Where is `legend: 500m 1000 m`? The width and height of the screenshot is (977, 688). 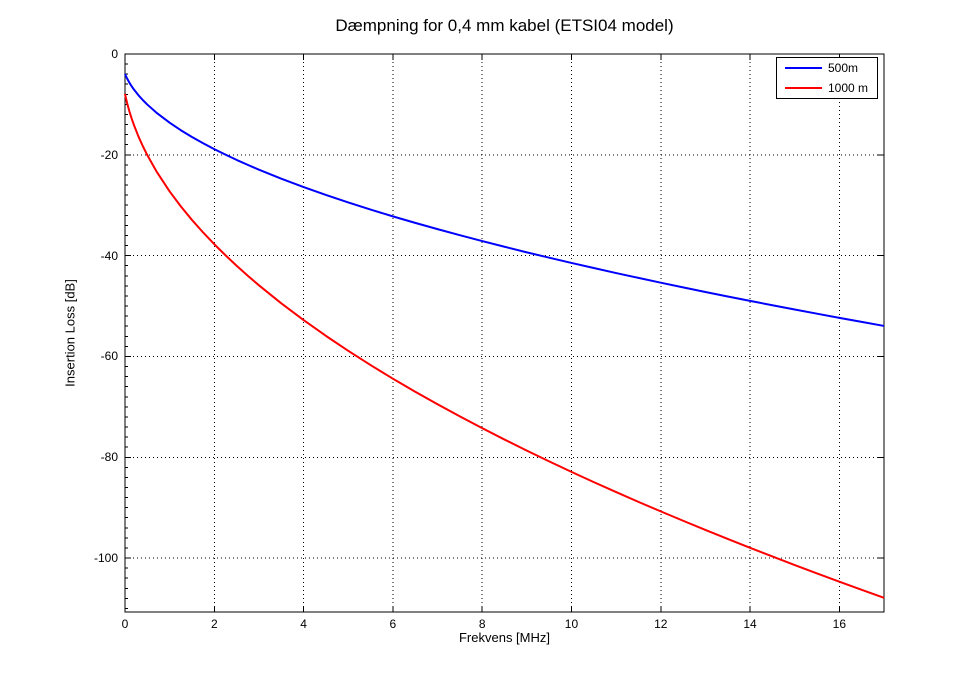
legend: 500m 1000 m is located at coordinates (827, 78).